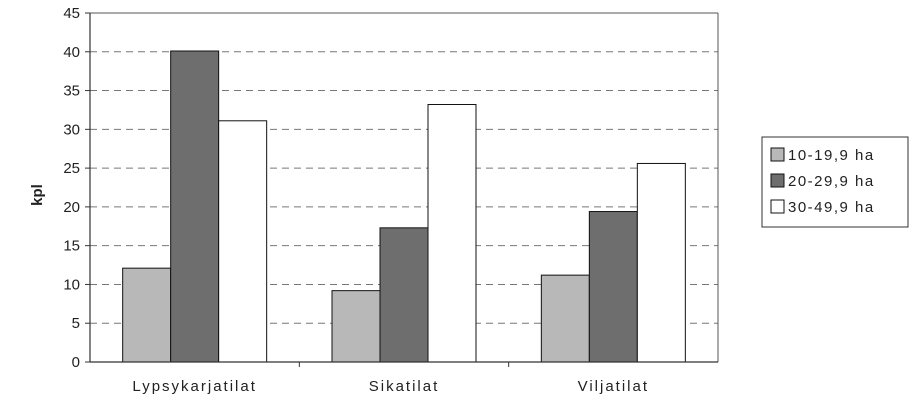 The height and width of the screenshot is (401, 909). What do you see at coordinates (71, 91) in the screenshot?
I see `y-tick-label: 35` at bounding box center [71, 91].